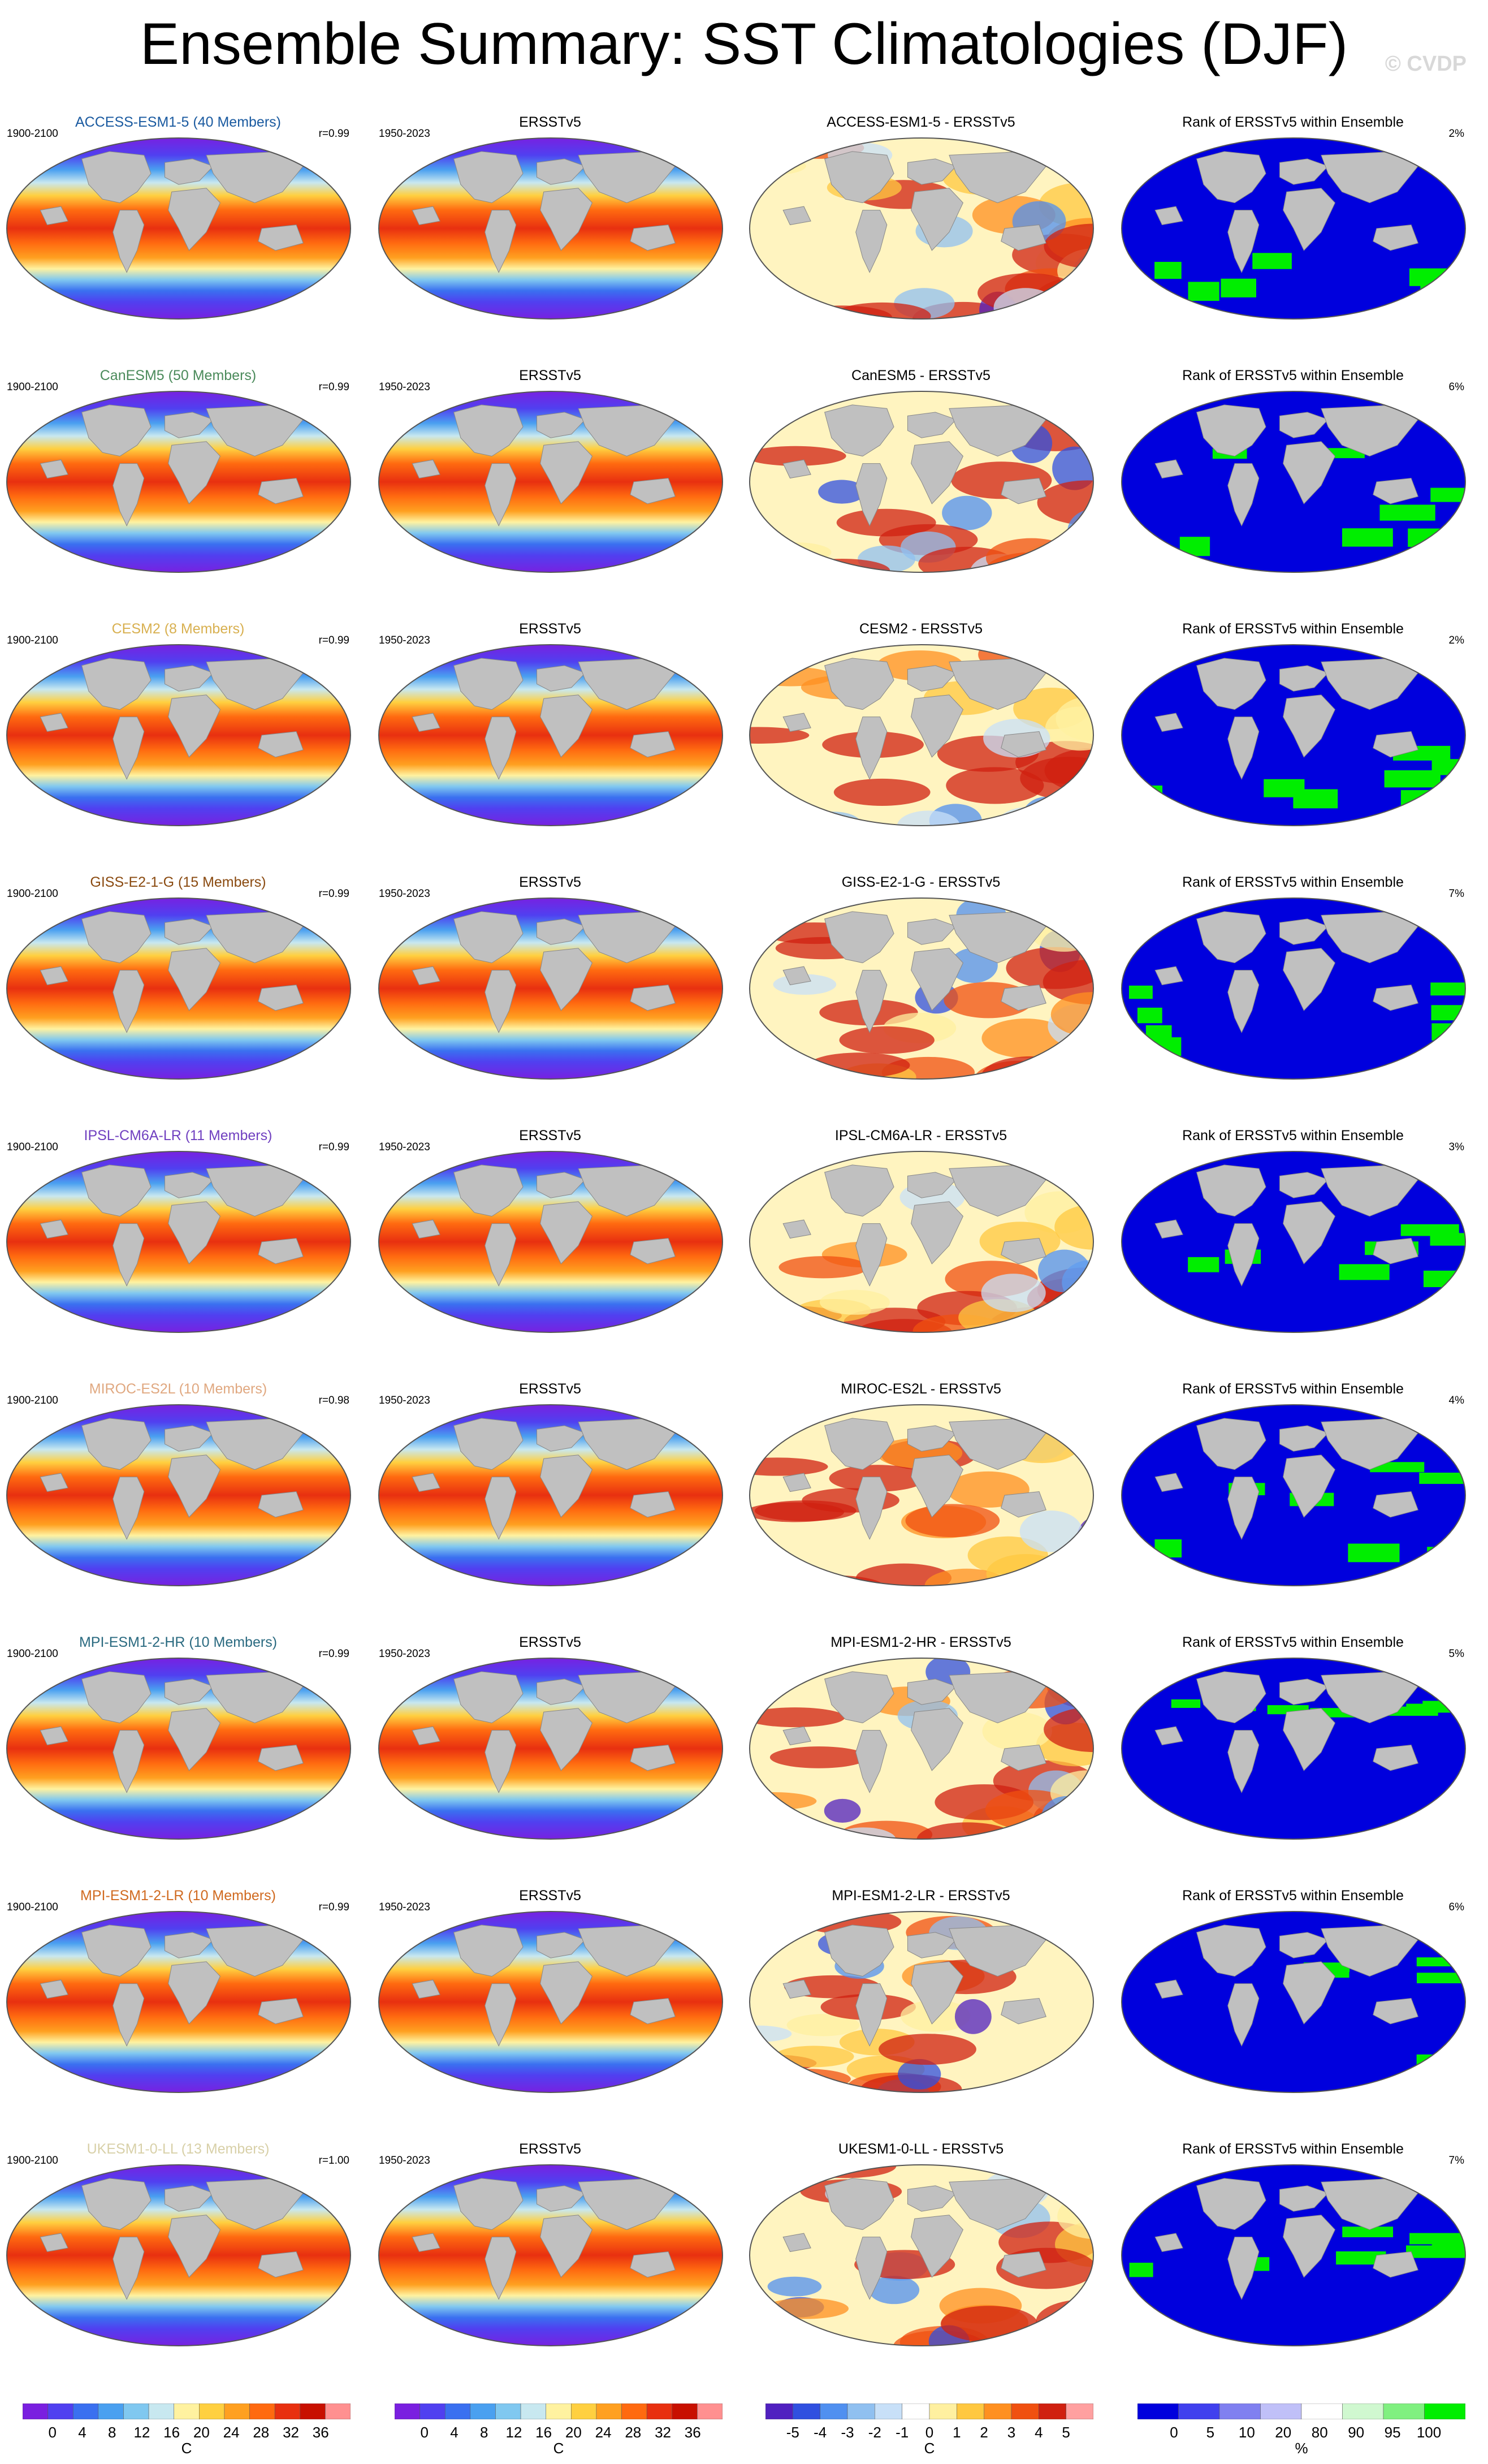 Image resolution: width=1488 pixels, height=2464 pixels. I want to click on colorbar-swatches, so click(929, 2411).